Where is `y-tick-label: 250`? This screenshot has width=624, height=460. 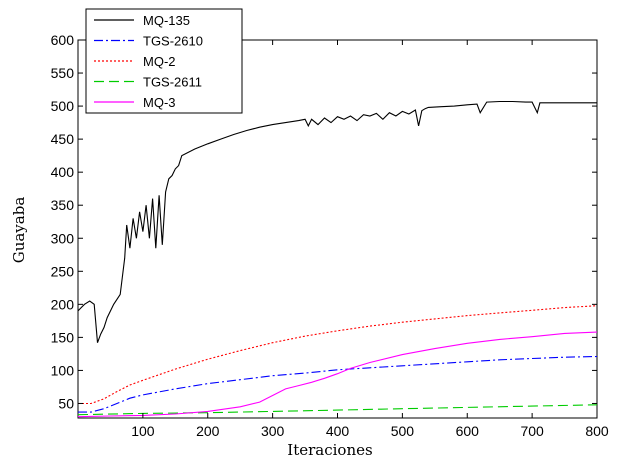
y-tick-label: 250 is located at coordinates (63, 271).